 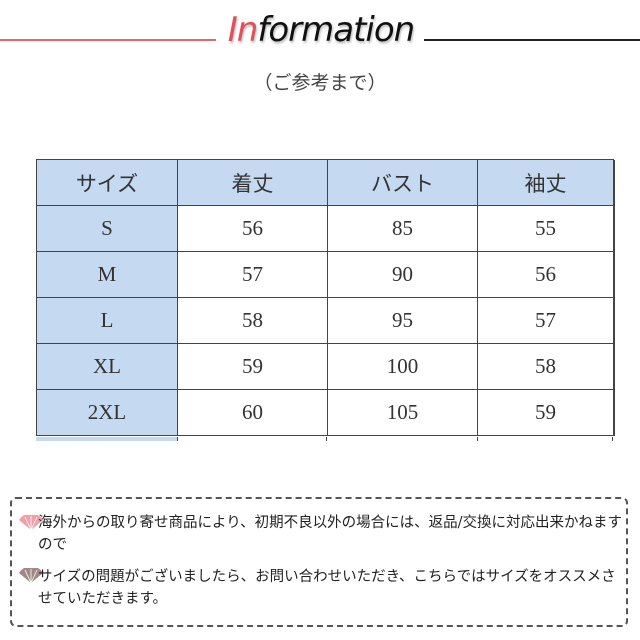 I want to click on table-header-row: サイズ 着丈 バスト 袖丈, so click(x=325, y=182).